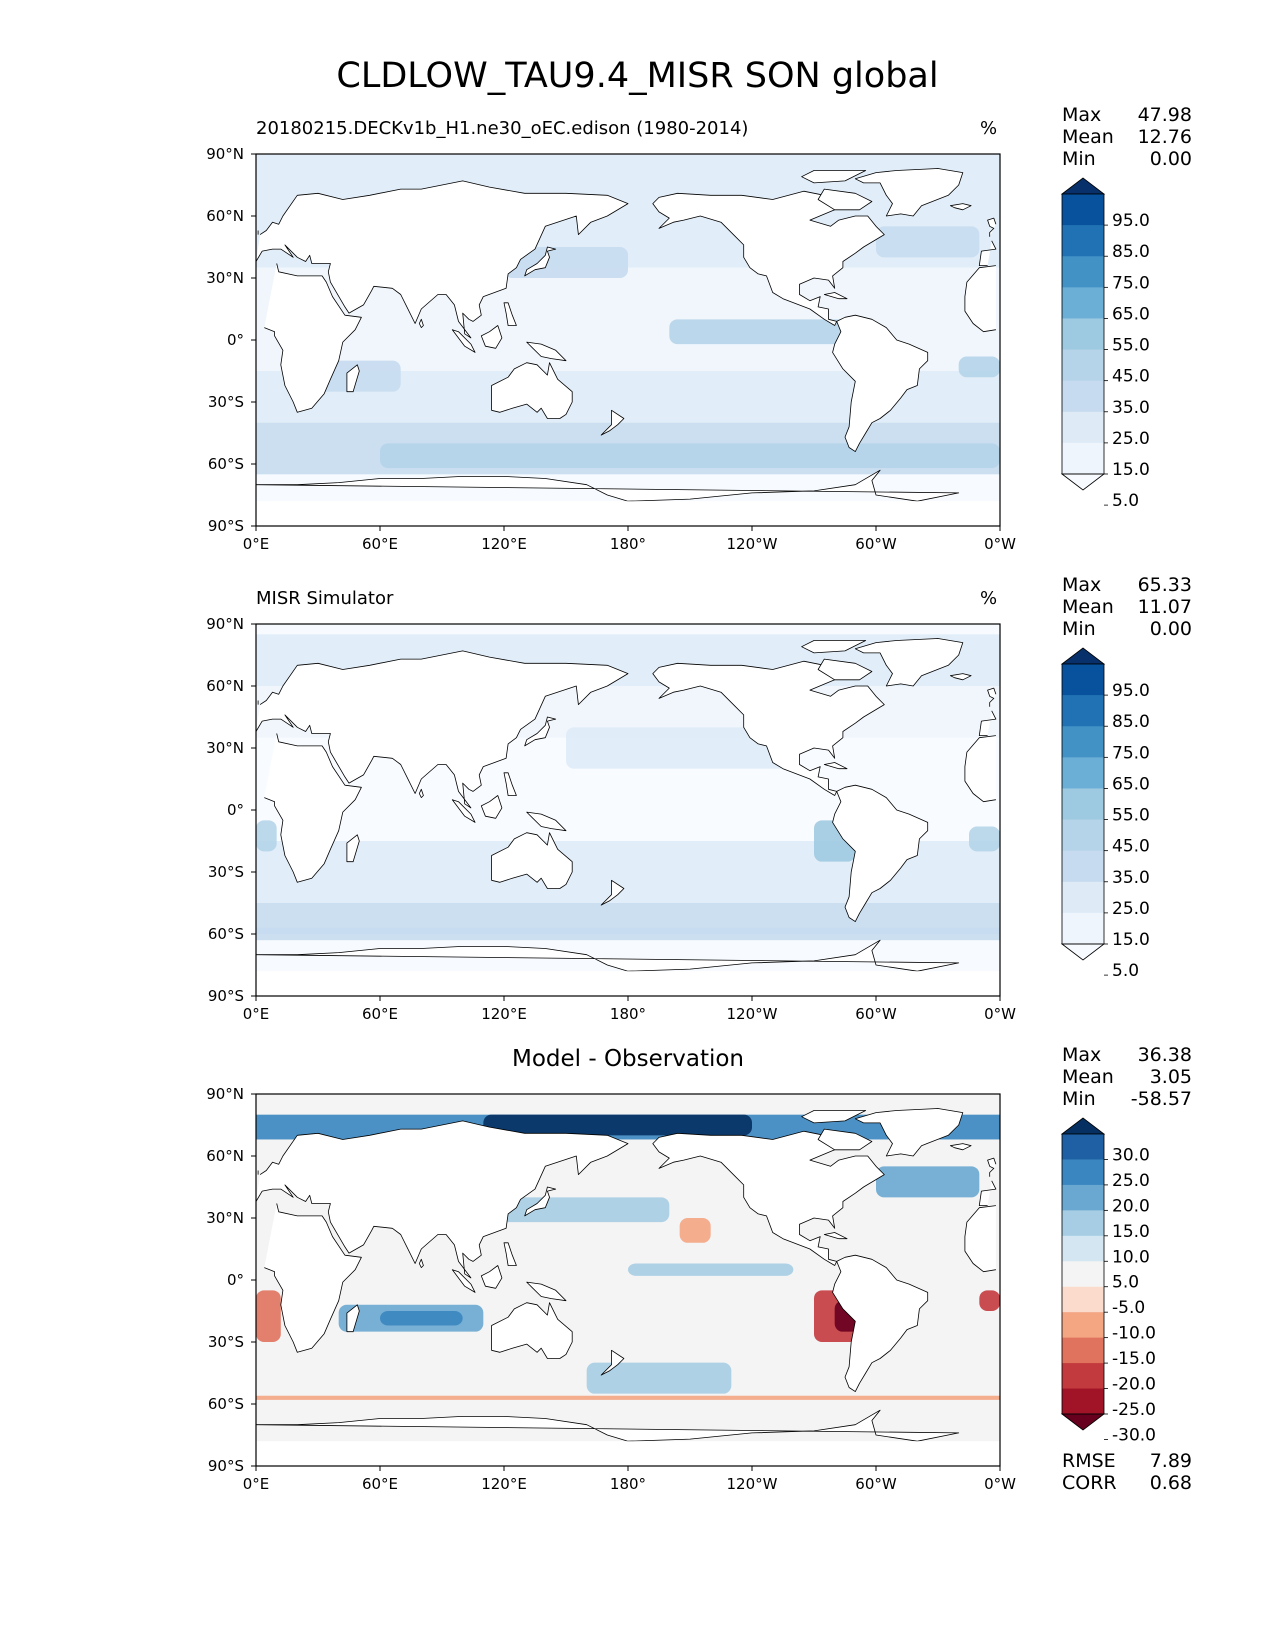 The image size is (1275, 1650). What do you see at coordinates (1164, 585) in the screenshot?
I see `stat-max: 65.33` at bounding box center [1164, 585].